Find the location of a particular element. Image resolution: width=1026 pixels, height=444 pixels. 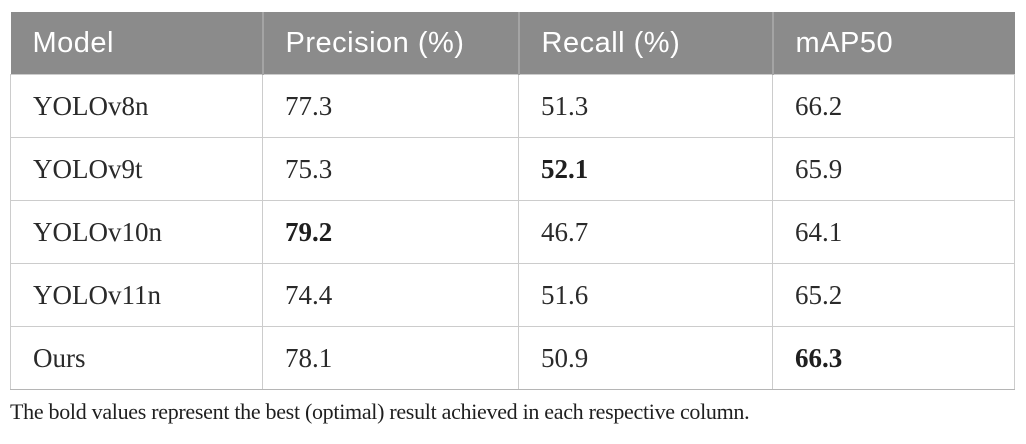

model-name-cell: Ours is located at coordinates (136, 358).